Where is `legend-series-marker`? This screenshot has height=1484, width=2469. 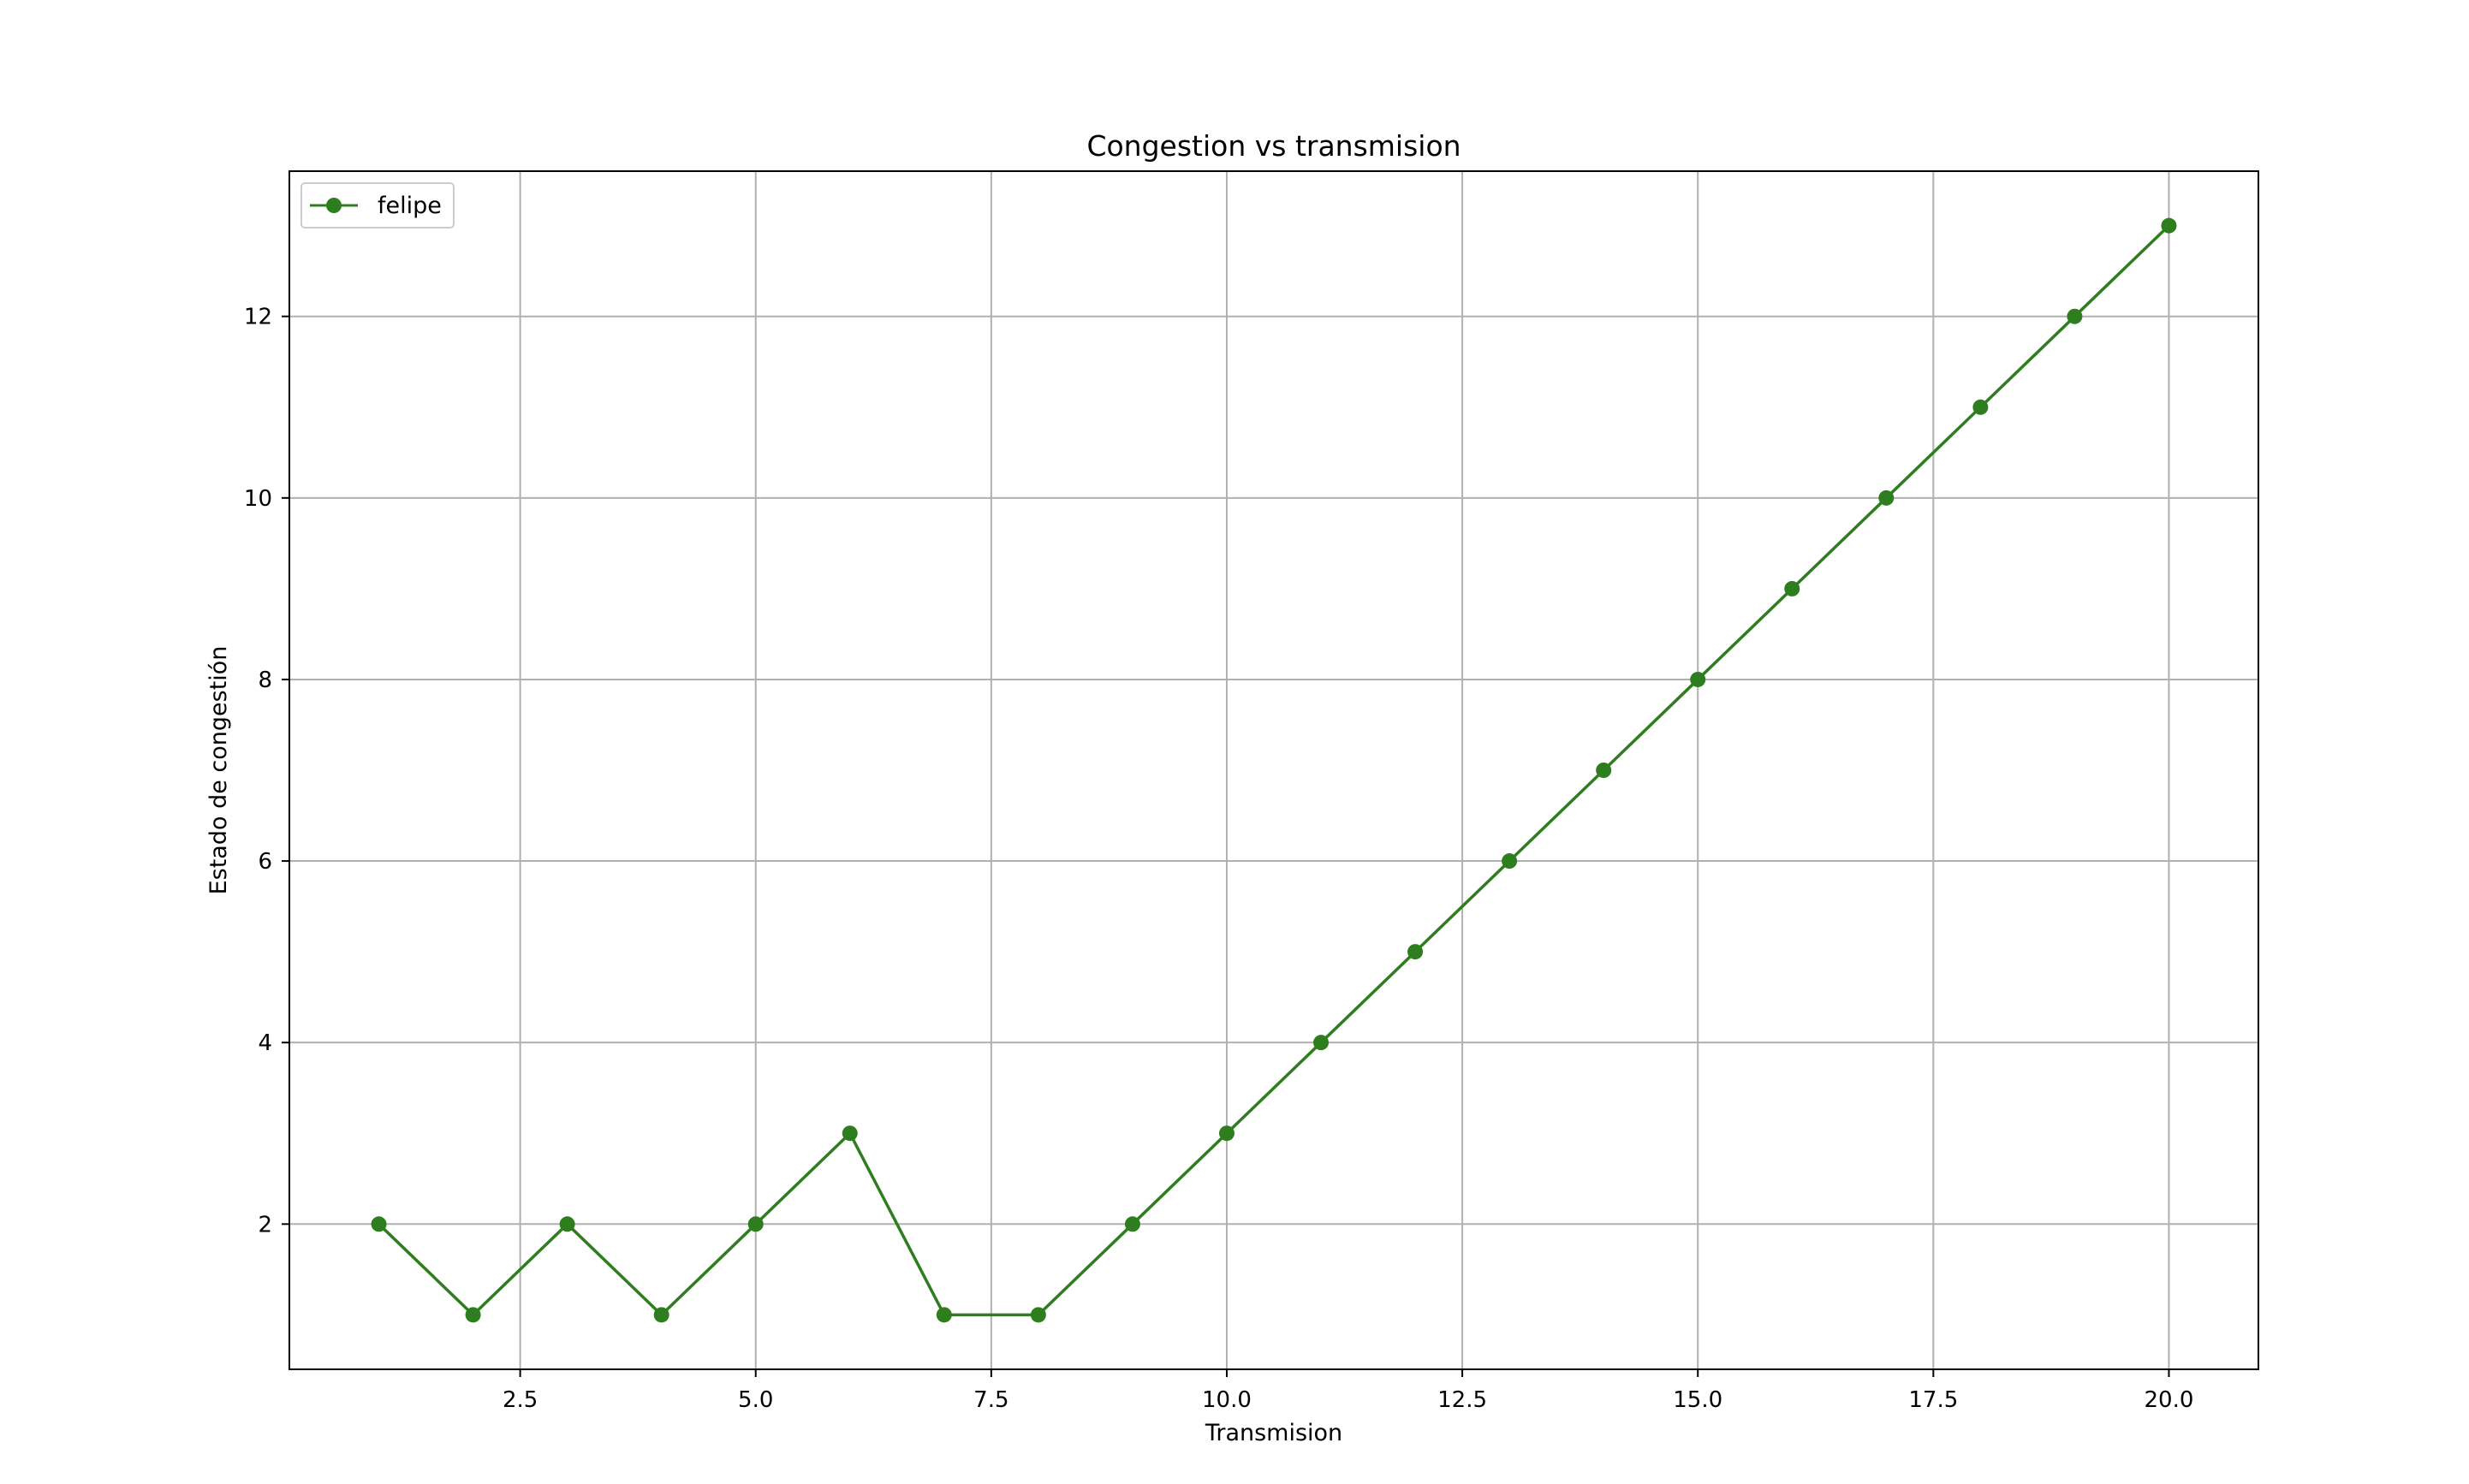 legend-series-marker is located at coordinates (334, 206).